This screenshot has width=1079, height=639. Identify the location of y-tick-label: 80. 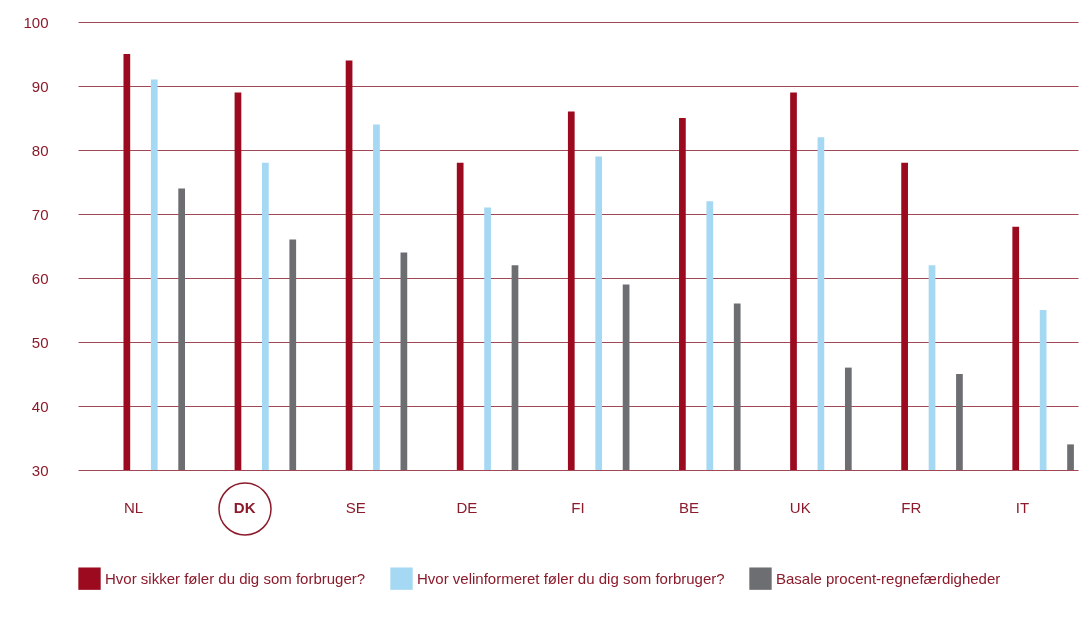
(40, 150).